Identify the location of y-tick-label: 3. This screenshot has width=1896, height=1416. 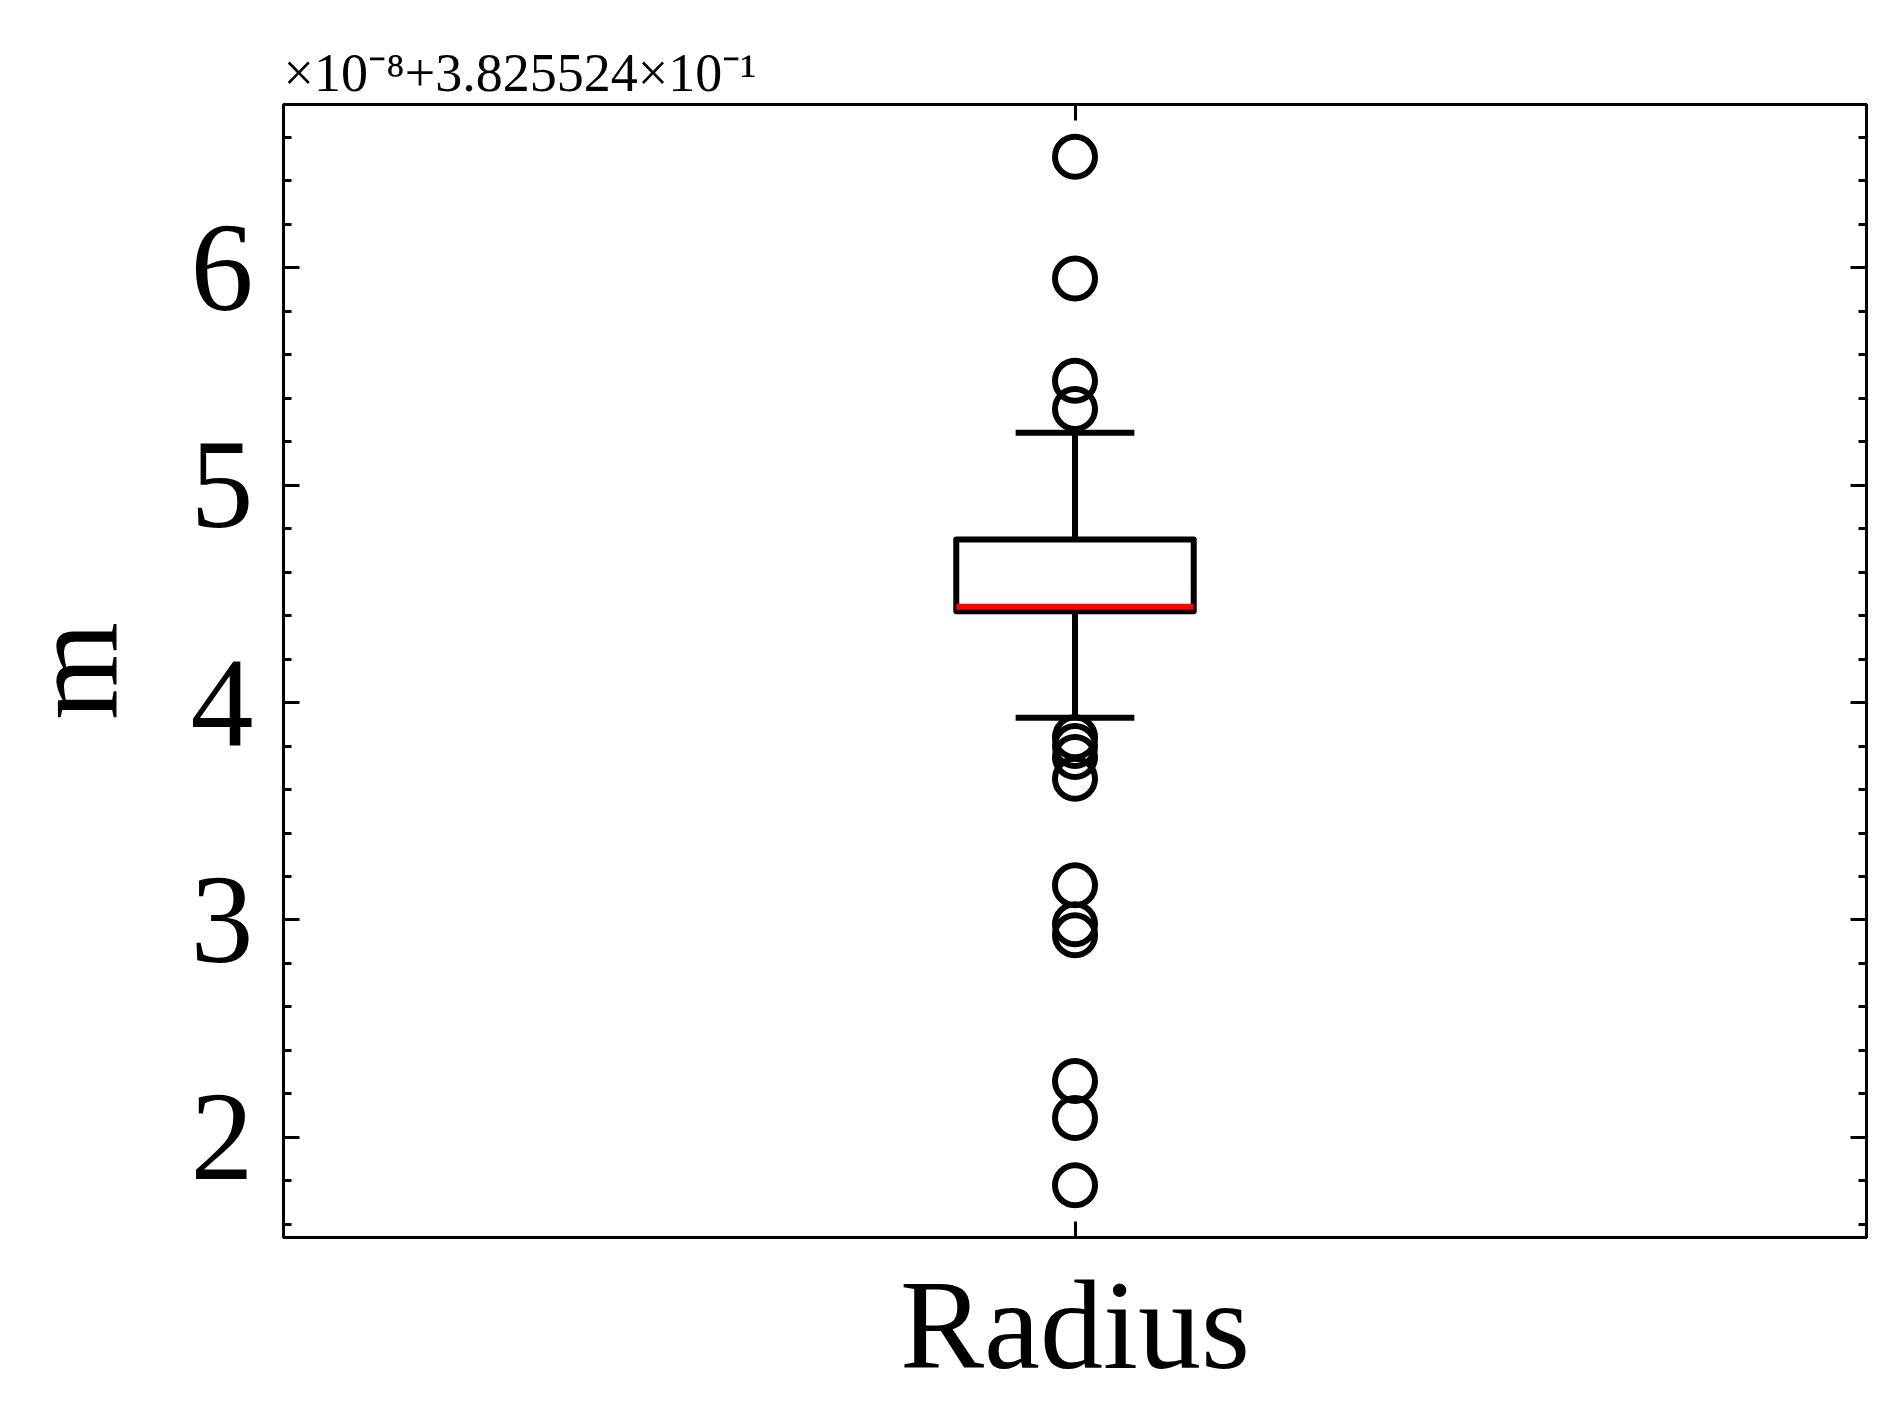
(222, 919).